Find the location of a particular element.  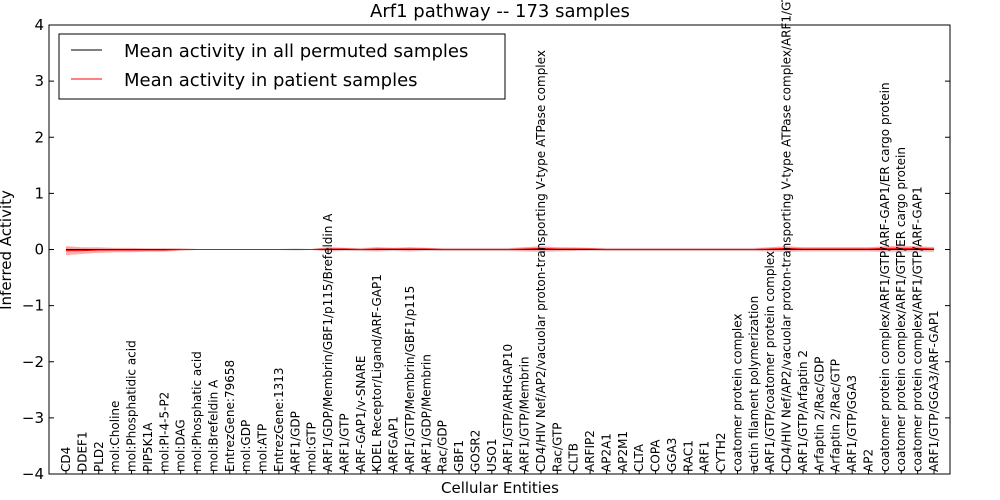

x-tick-label: ARF1/GTP/ARHGAP10 is located at coordinates (508, 408).